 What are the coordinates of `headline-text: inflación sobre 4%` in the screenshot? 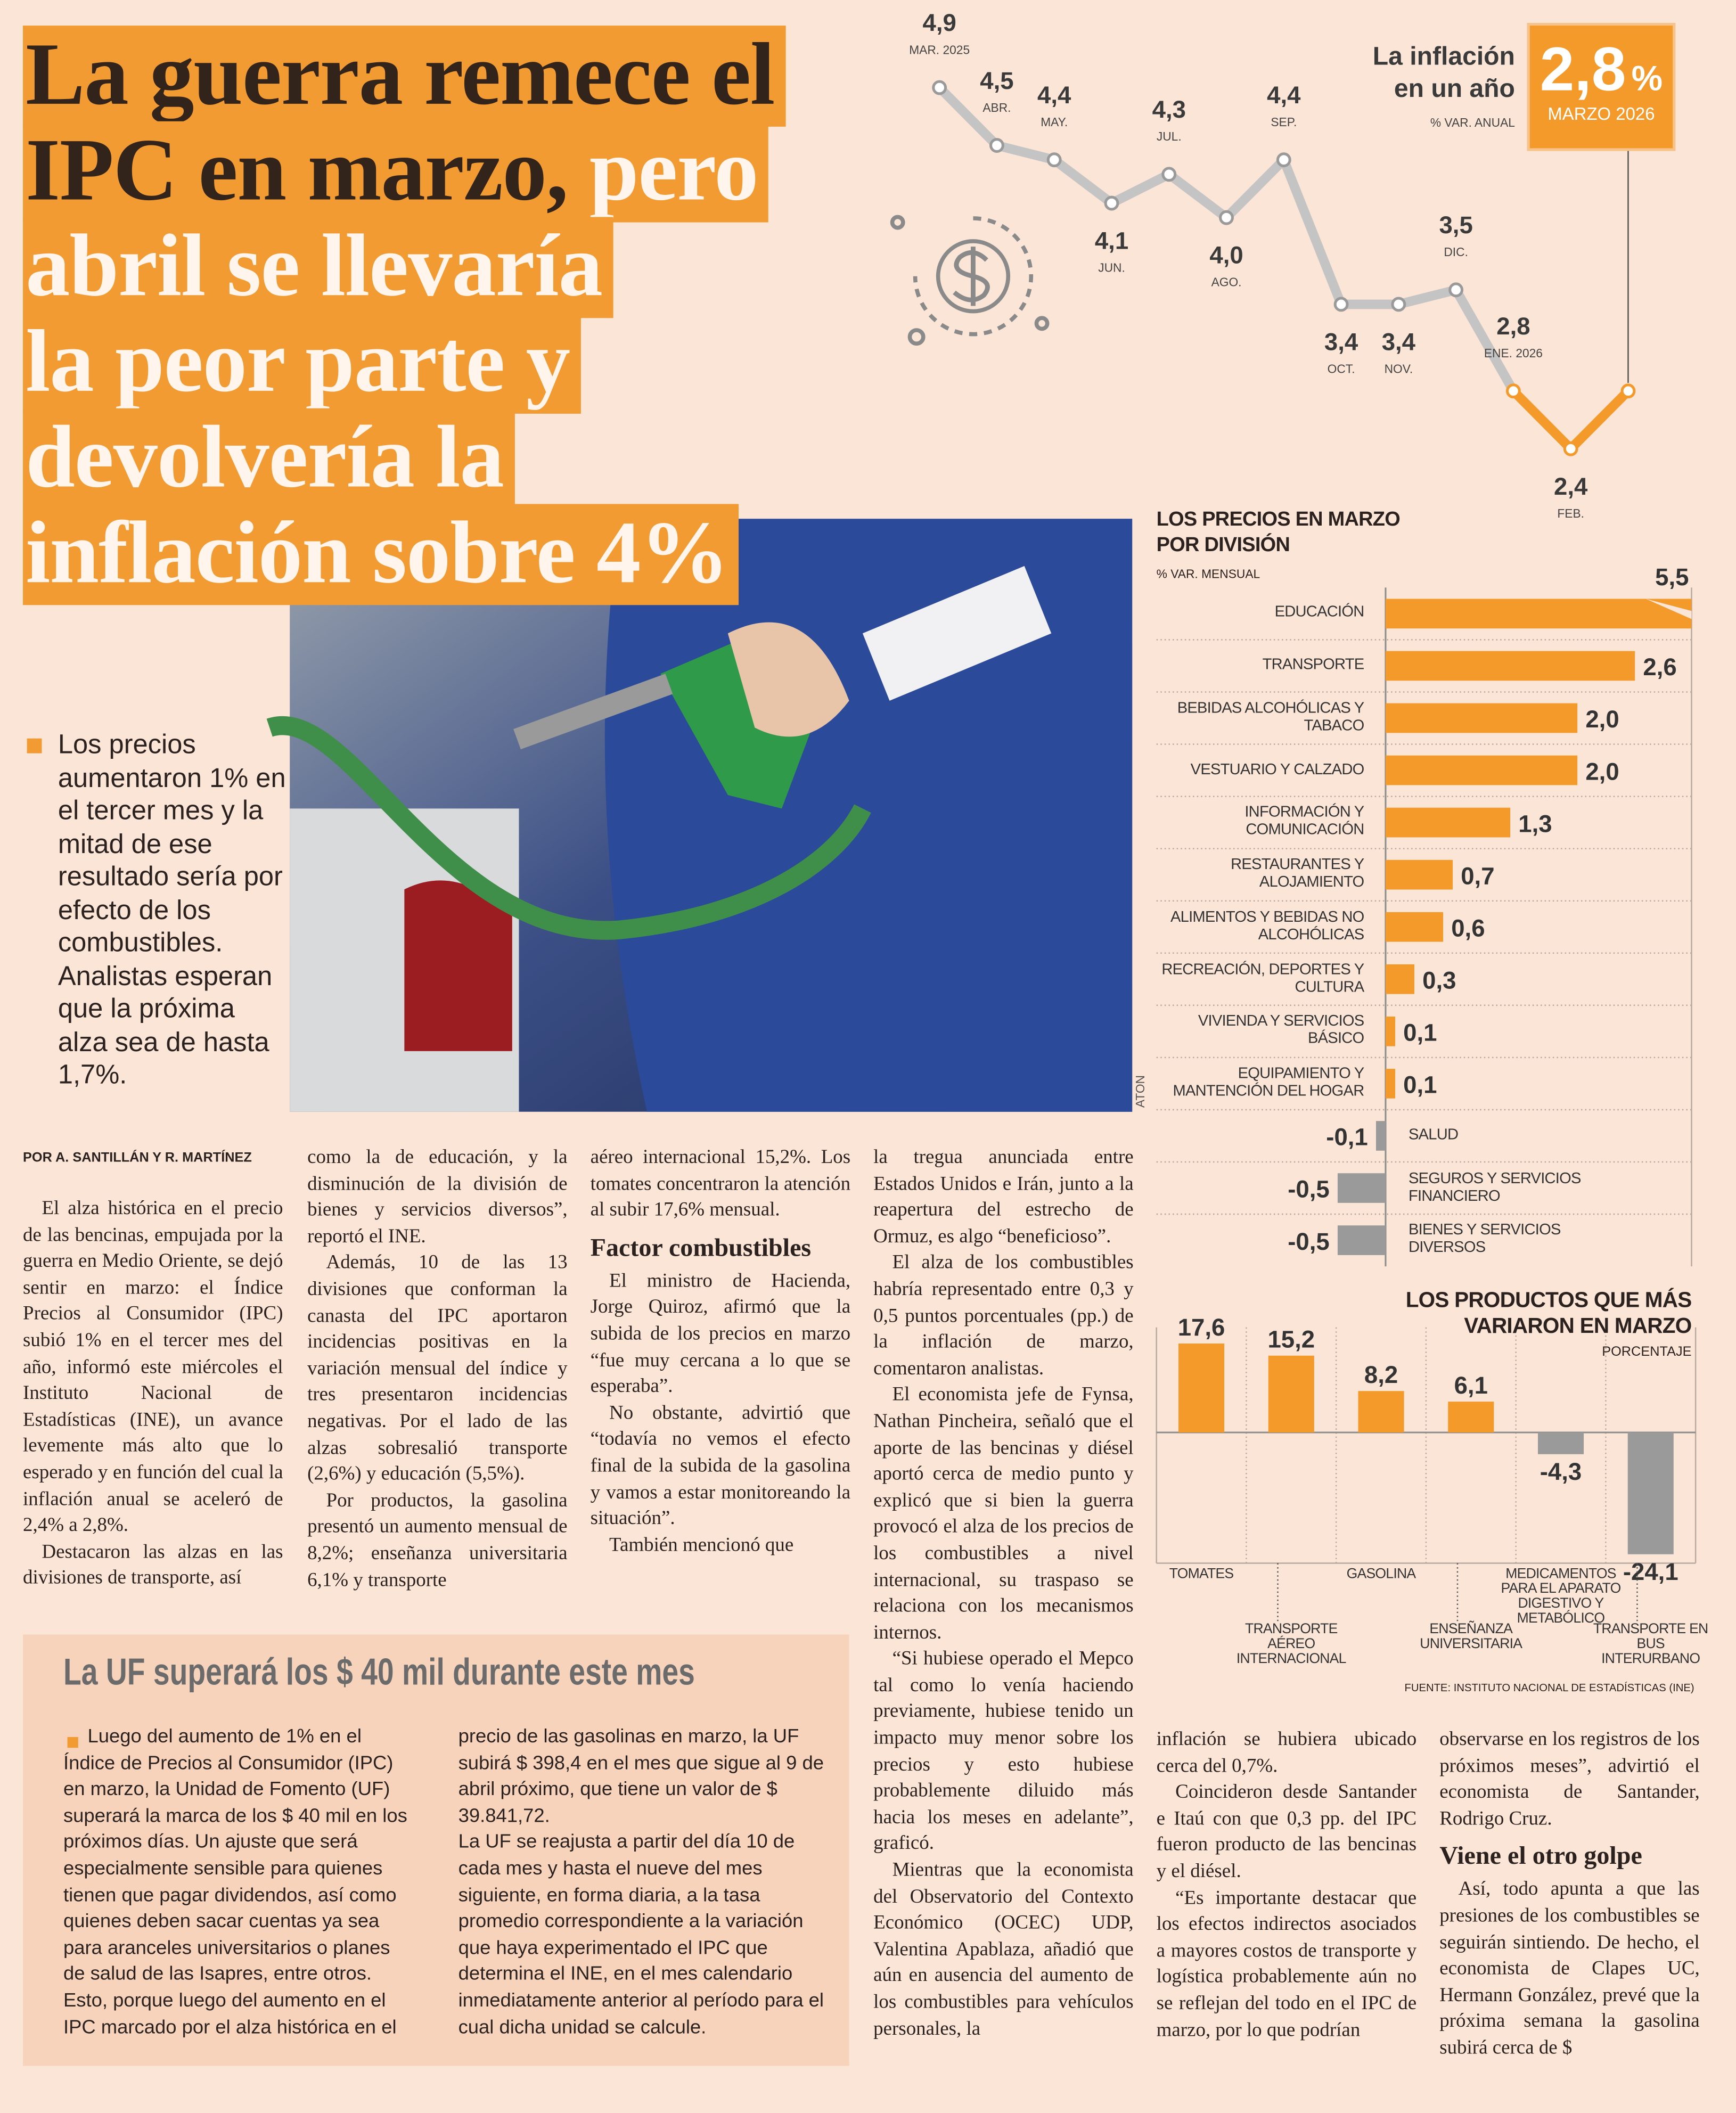 It's located at (378, 553).